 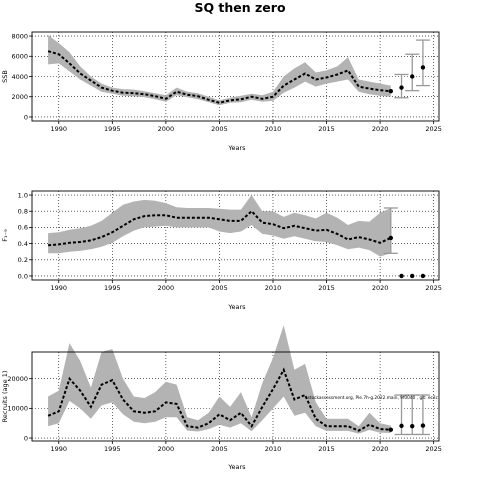 I want to click on y-tick-label: 0.4, so click(x=23, y=244).